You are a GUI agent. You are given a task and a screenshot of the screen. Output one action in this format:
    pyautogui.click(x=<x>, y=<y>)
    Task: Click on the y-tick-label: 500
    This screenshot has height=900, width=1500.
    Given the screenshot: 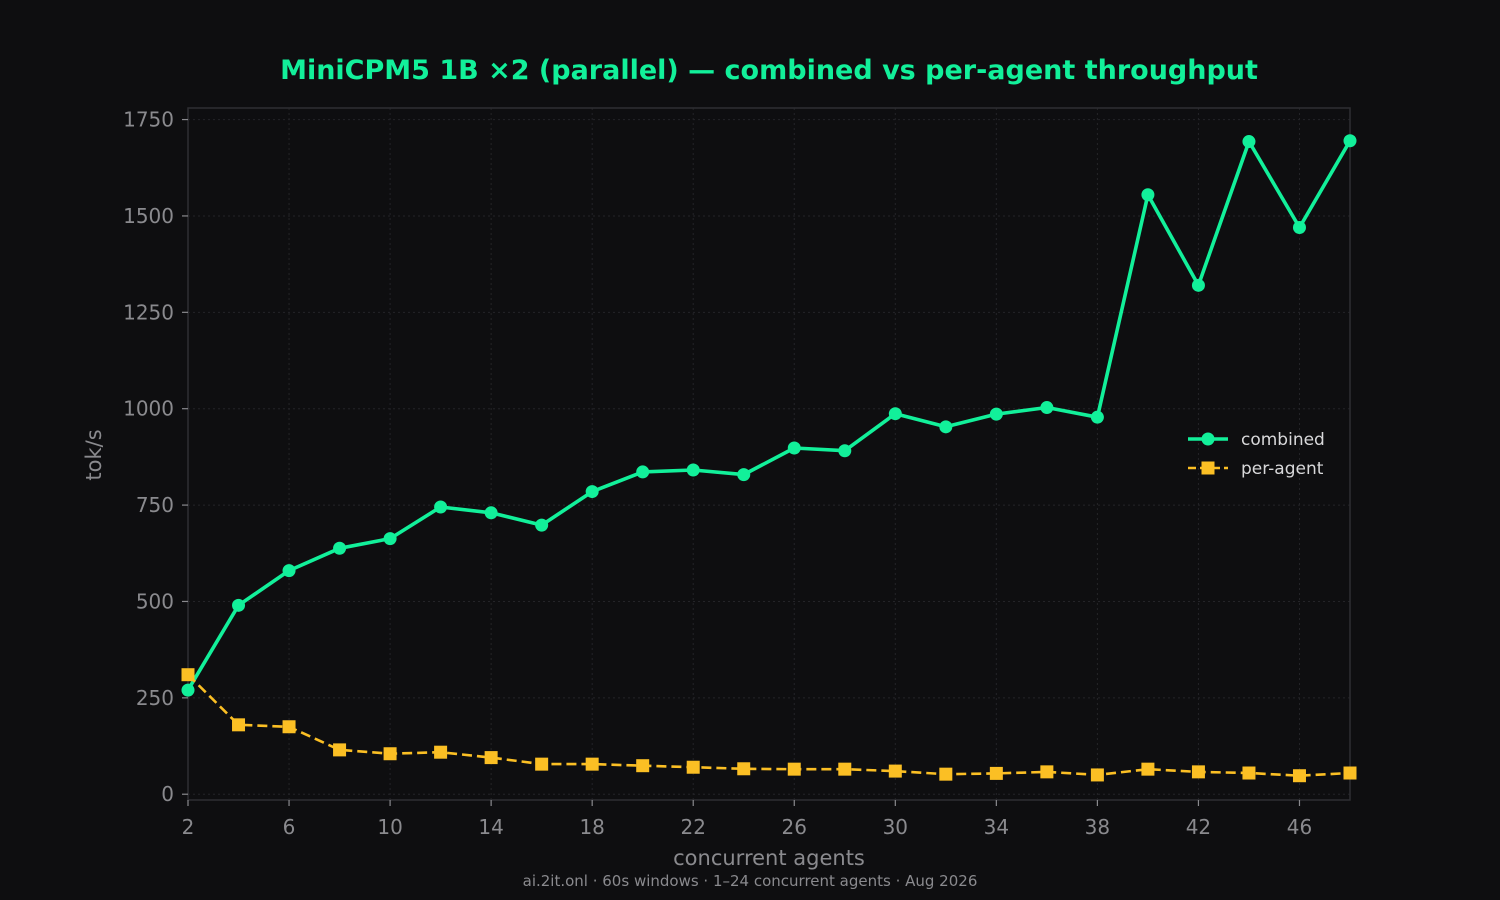 What is the action you would take?
    pyautogui.click(x=155, y=601)
    